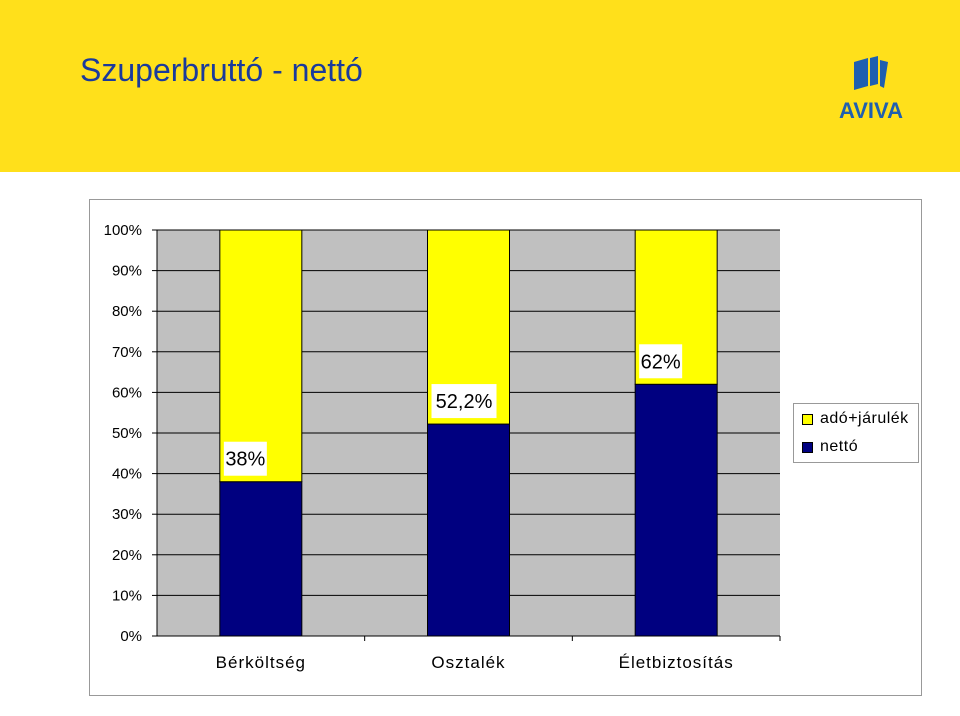 This screenshot has width=960, height=716. Describe the element at coordinates (807, 419) in the screenshot. I see `legend-swatch-adojarulek` at that location.